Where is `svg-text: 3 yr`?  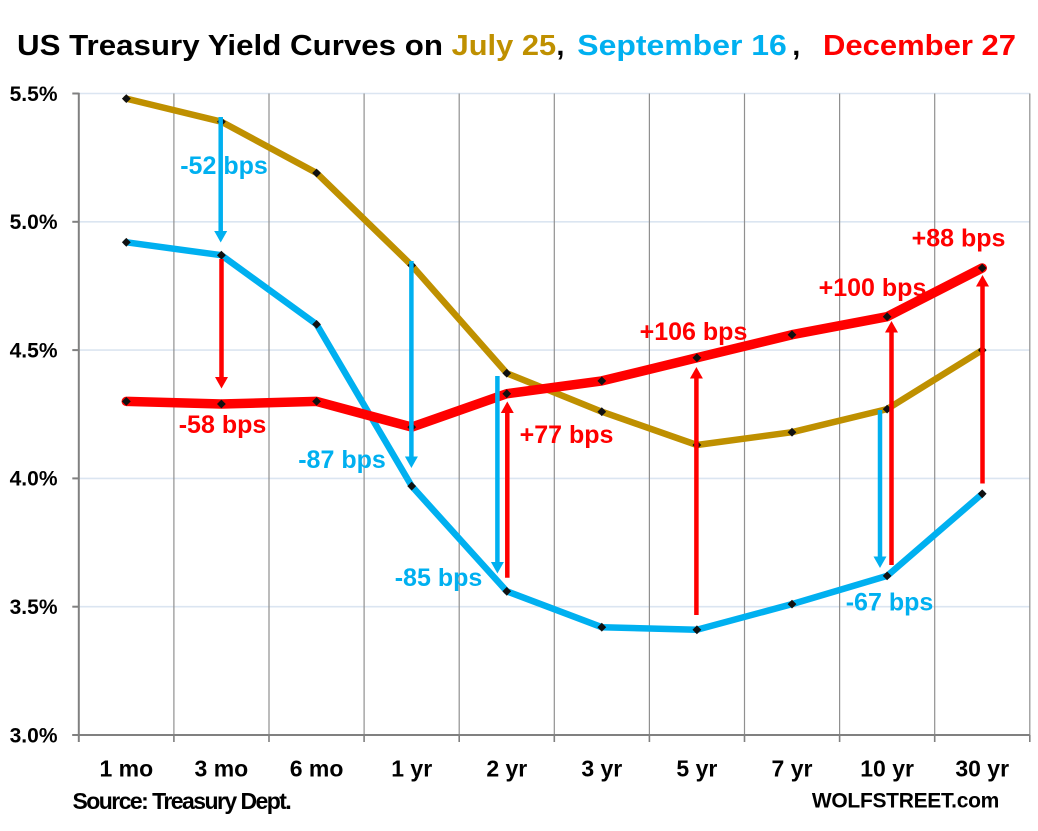 svg-text: 3 yr is located at coordinates (601, 769).